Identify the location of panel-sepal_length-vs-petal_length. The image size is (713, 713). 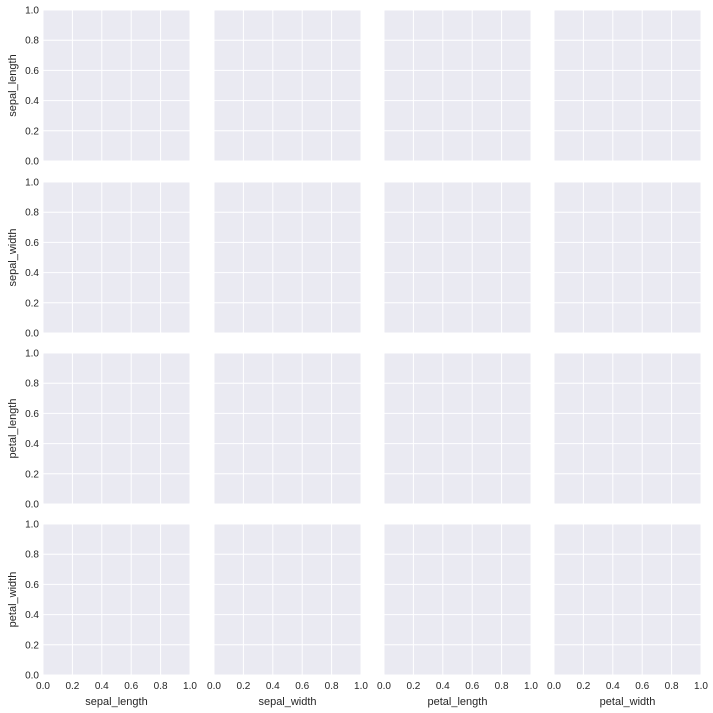
(457, 85).